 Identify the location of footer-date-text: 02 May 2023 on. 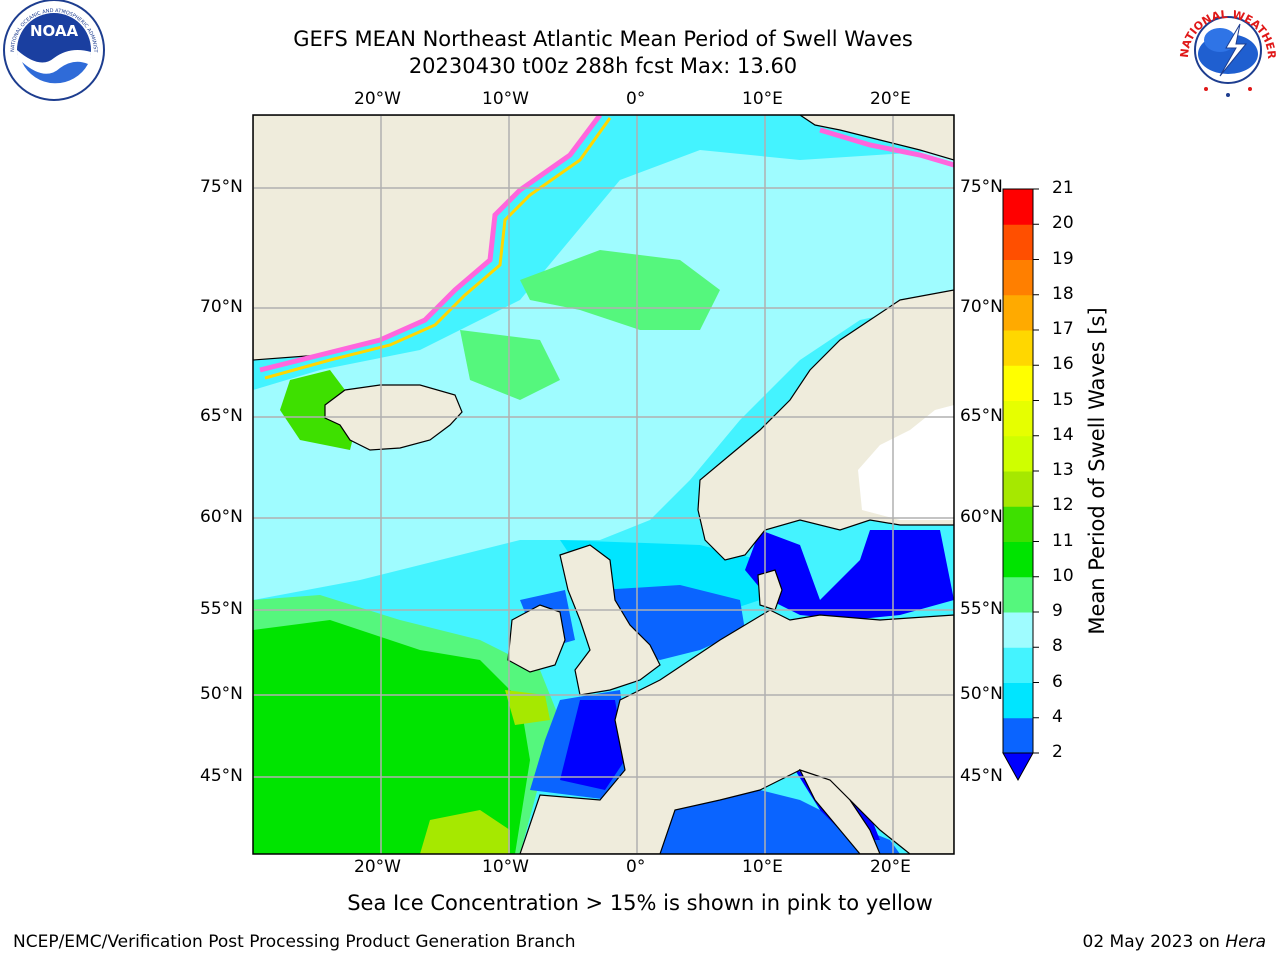
(1154, 942).